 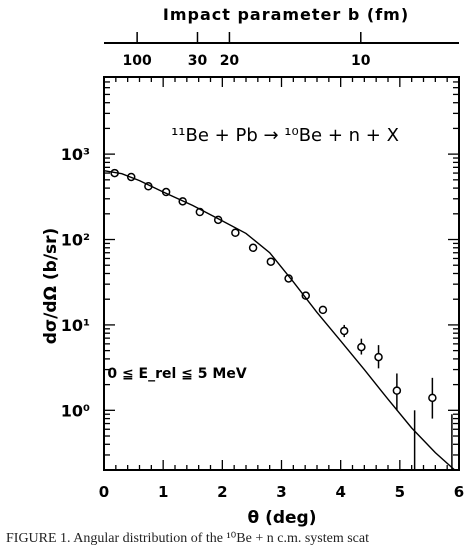 I want to click on top-axis-label: Impact parameter b (fm), so click(x=286, y=14).